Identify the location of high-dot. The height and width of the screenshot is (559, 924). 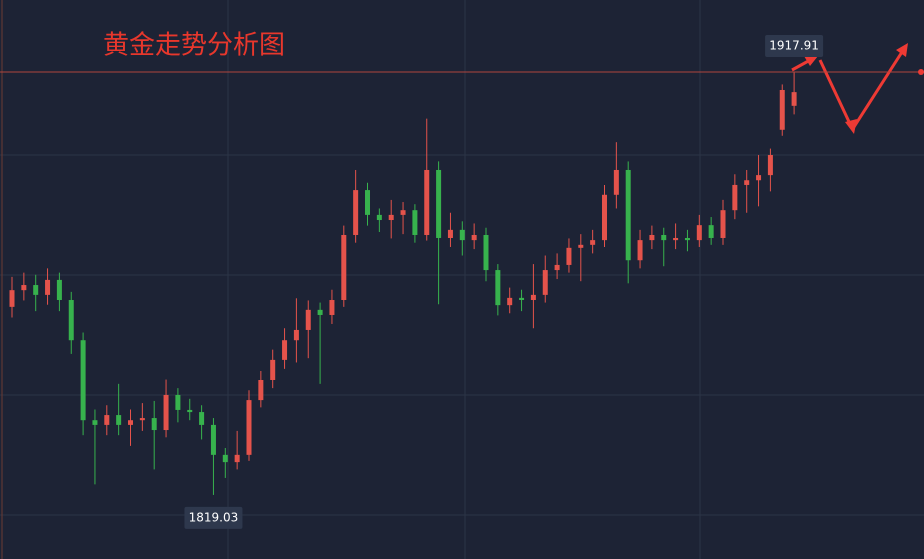
(921, 71).